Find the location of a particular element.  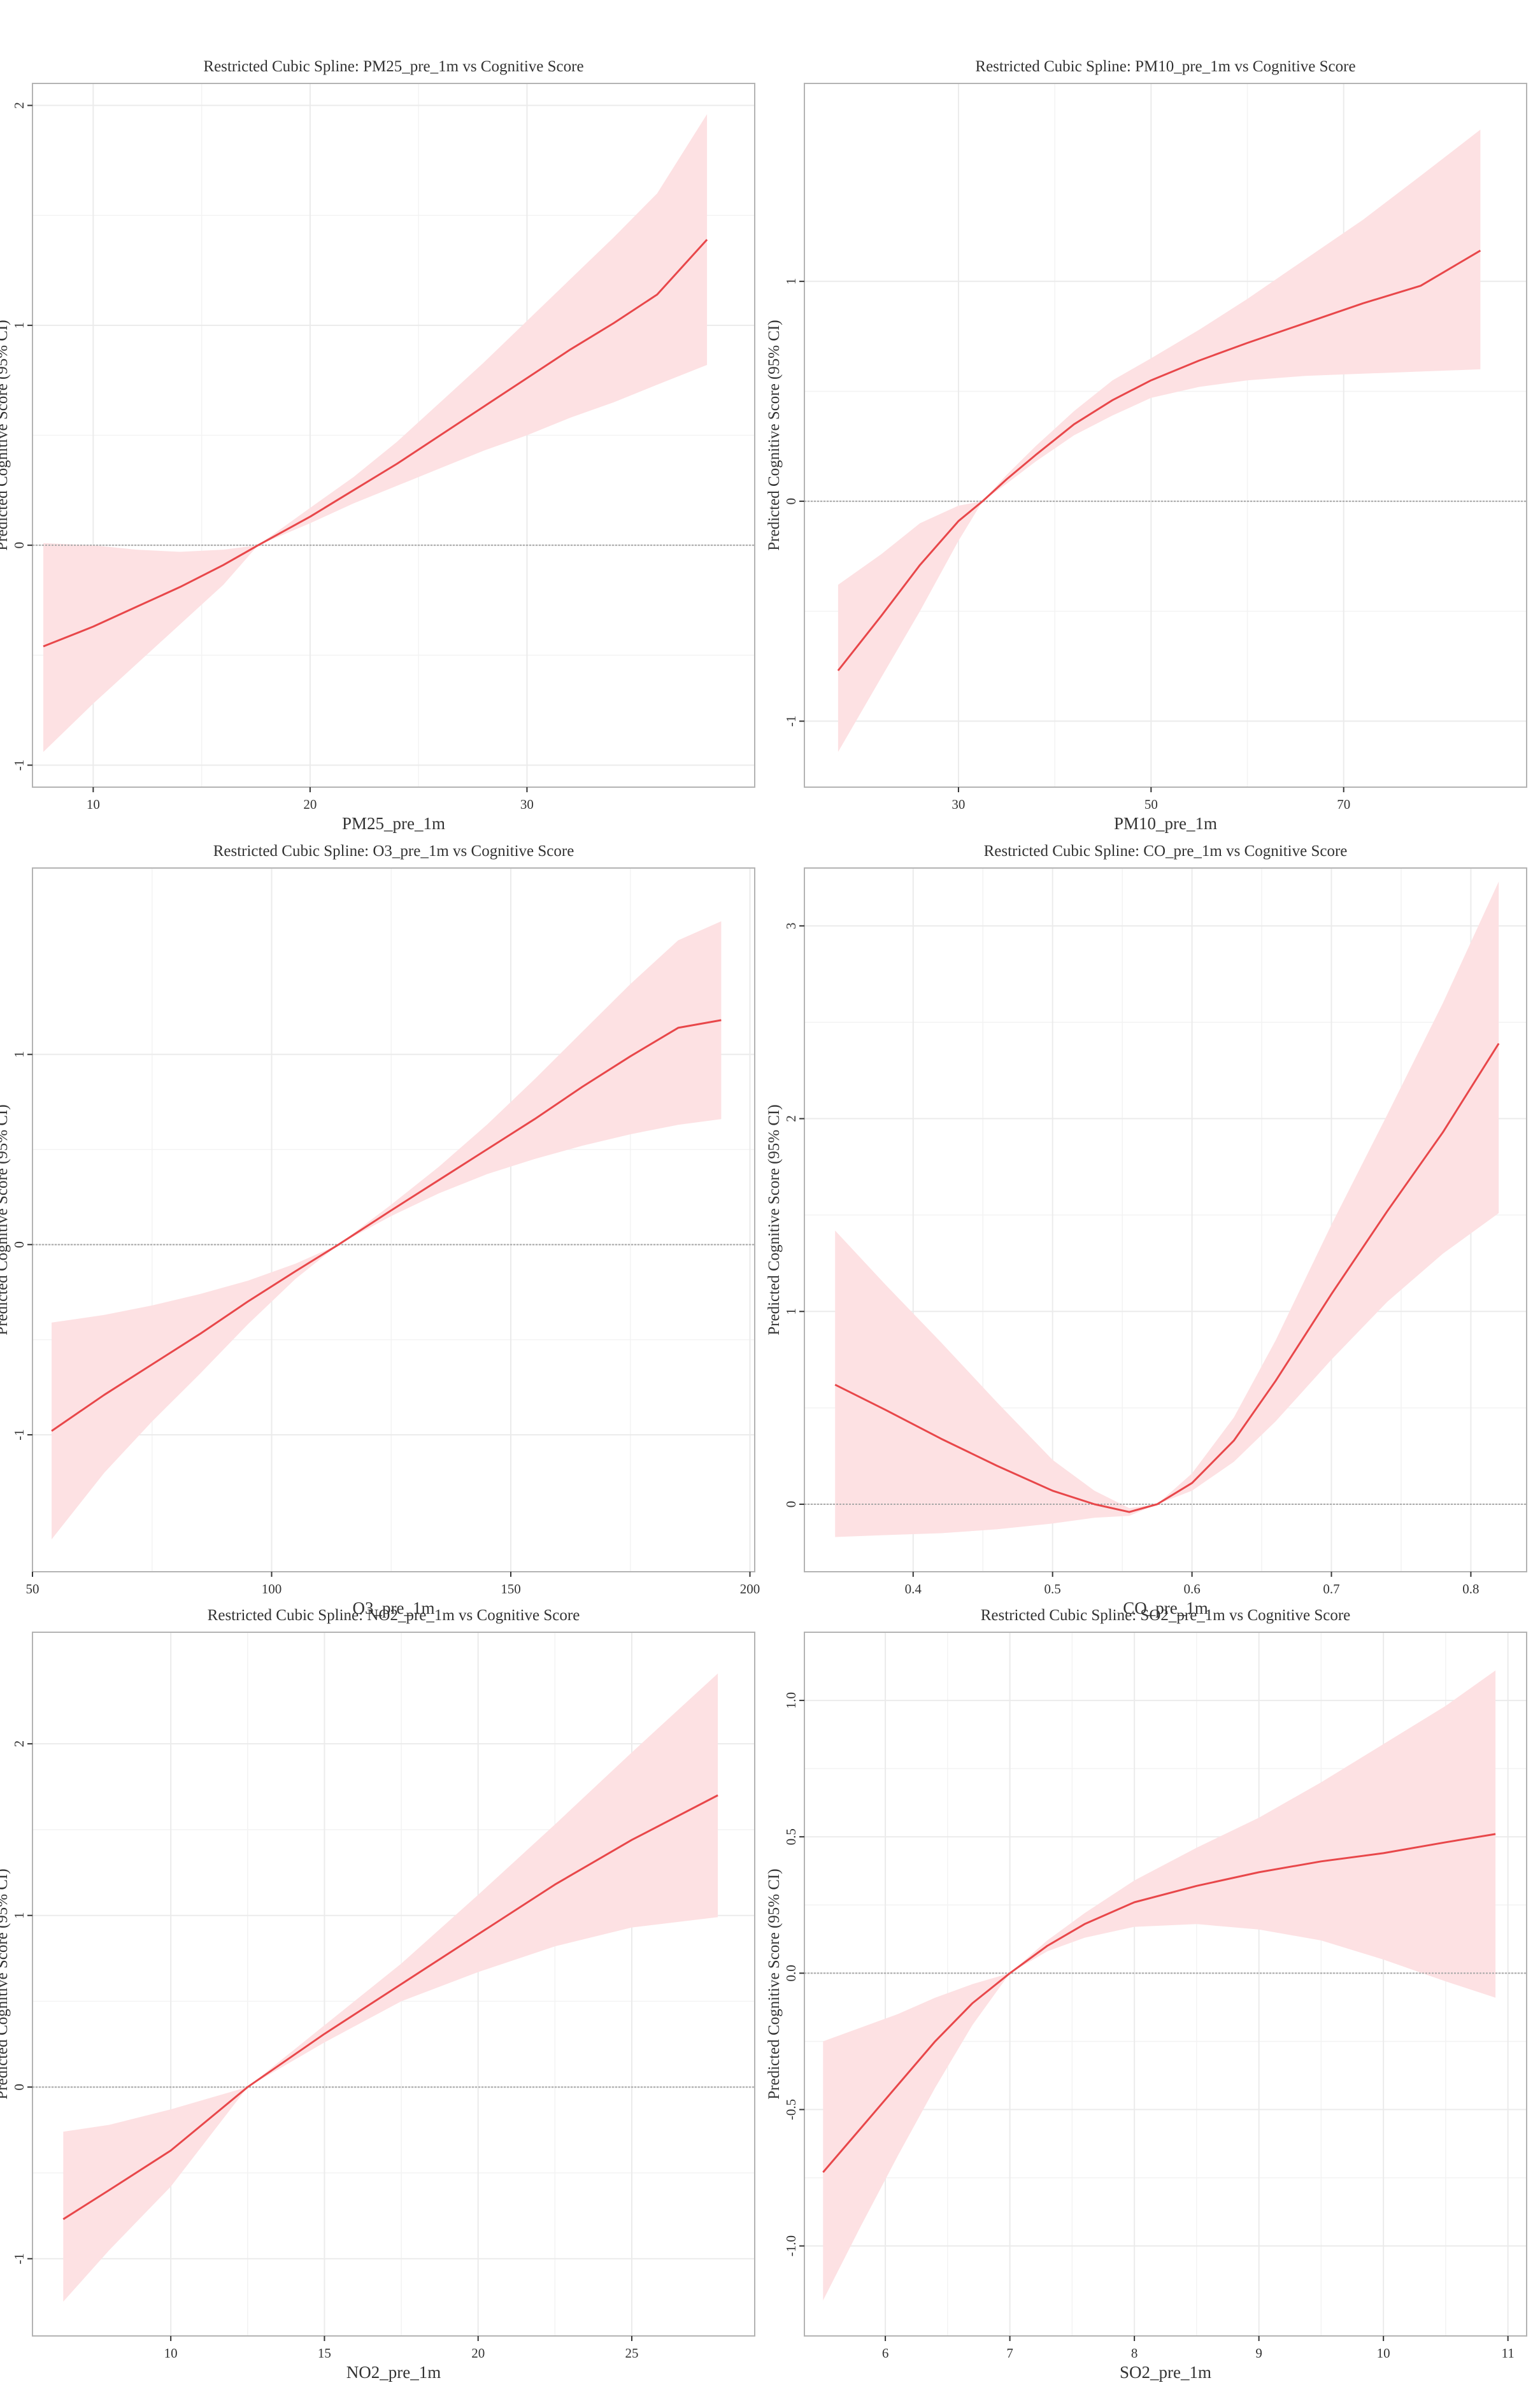

x-tick-label: 0.7 is located at coordinates (1331, 1589).